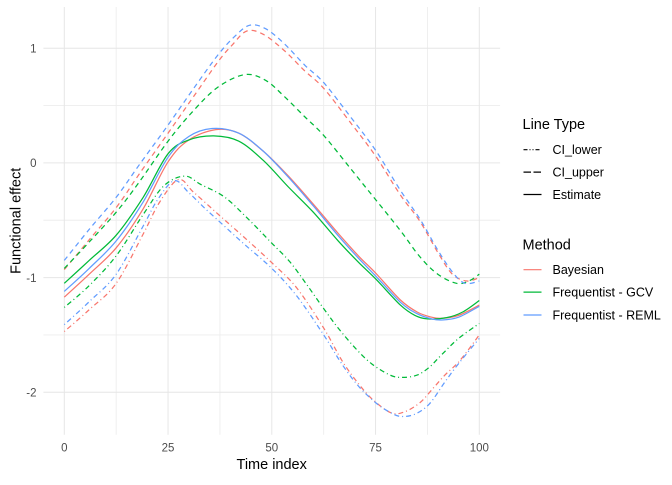 The height and width of the screenshot is (485, 672). Describe the element at coordinates (31, 394) in the screenshot. I see `svg-text: -2` at that location.